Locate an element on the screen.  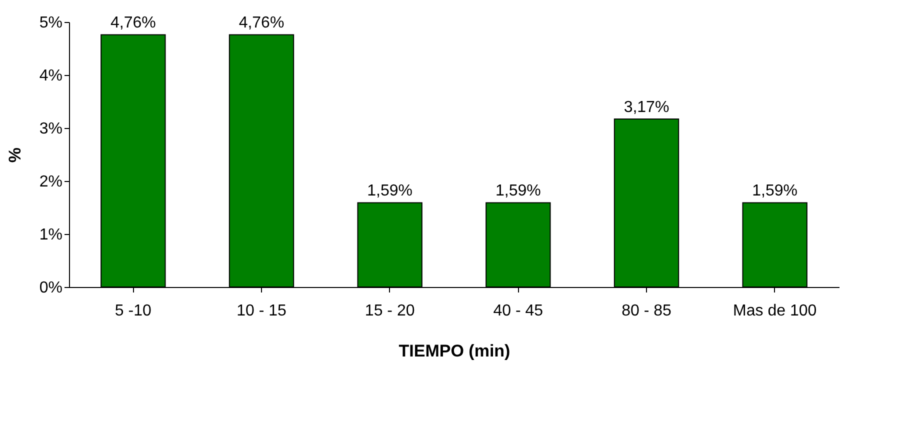
y-axis-title: % is located at coordinates (14, 155).